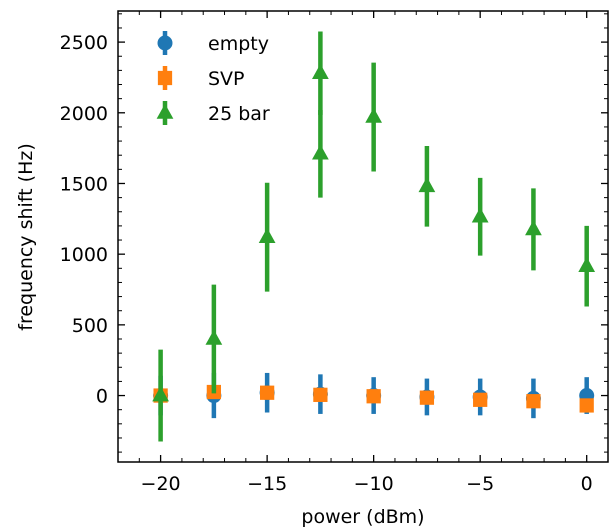 This screenshot has height=529, width=611. What do you see at coordinates (102, 397) in the screenshot?
I see `y-tick-label: 0` at bounding box center [102, 397].